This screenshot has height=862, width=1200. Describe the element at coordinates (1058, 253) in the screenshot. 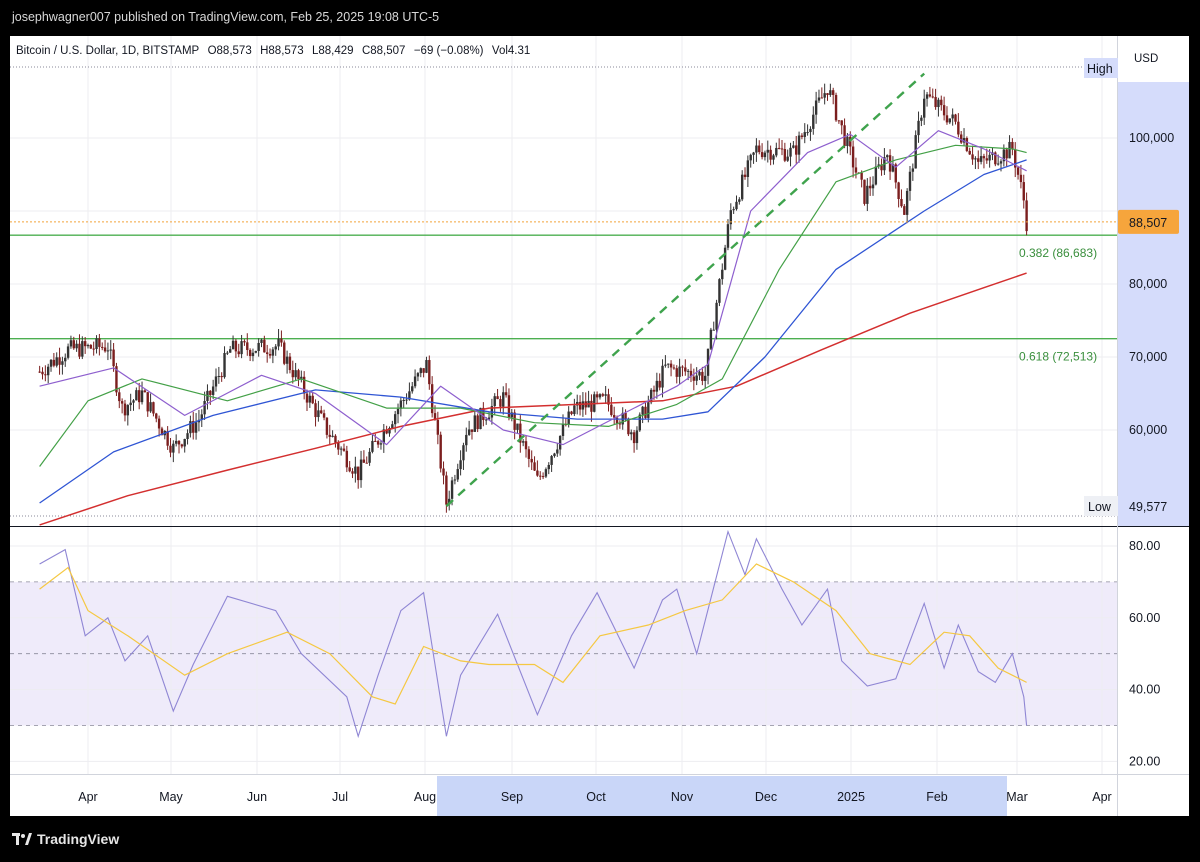

I see `fib-level-label: 0.382 (86,683)` at that location.